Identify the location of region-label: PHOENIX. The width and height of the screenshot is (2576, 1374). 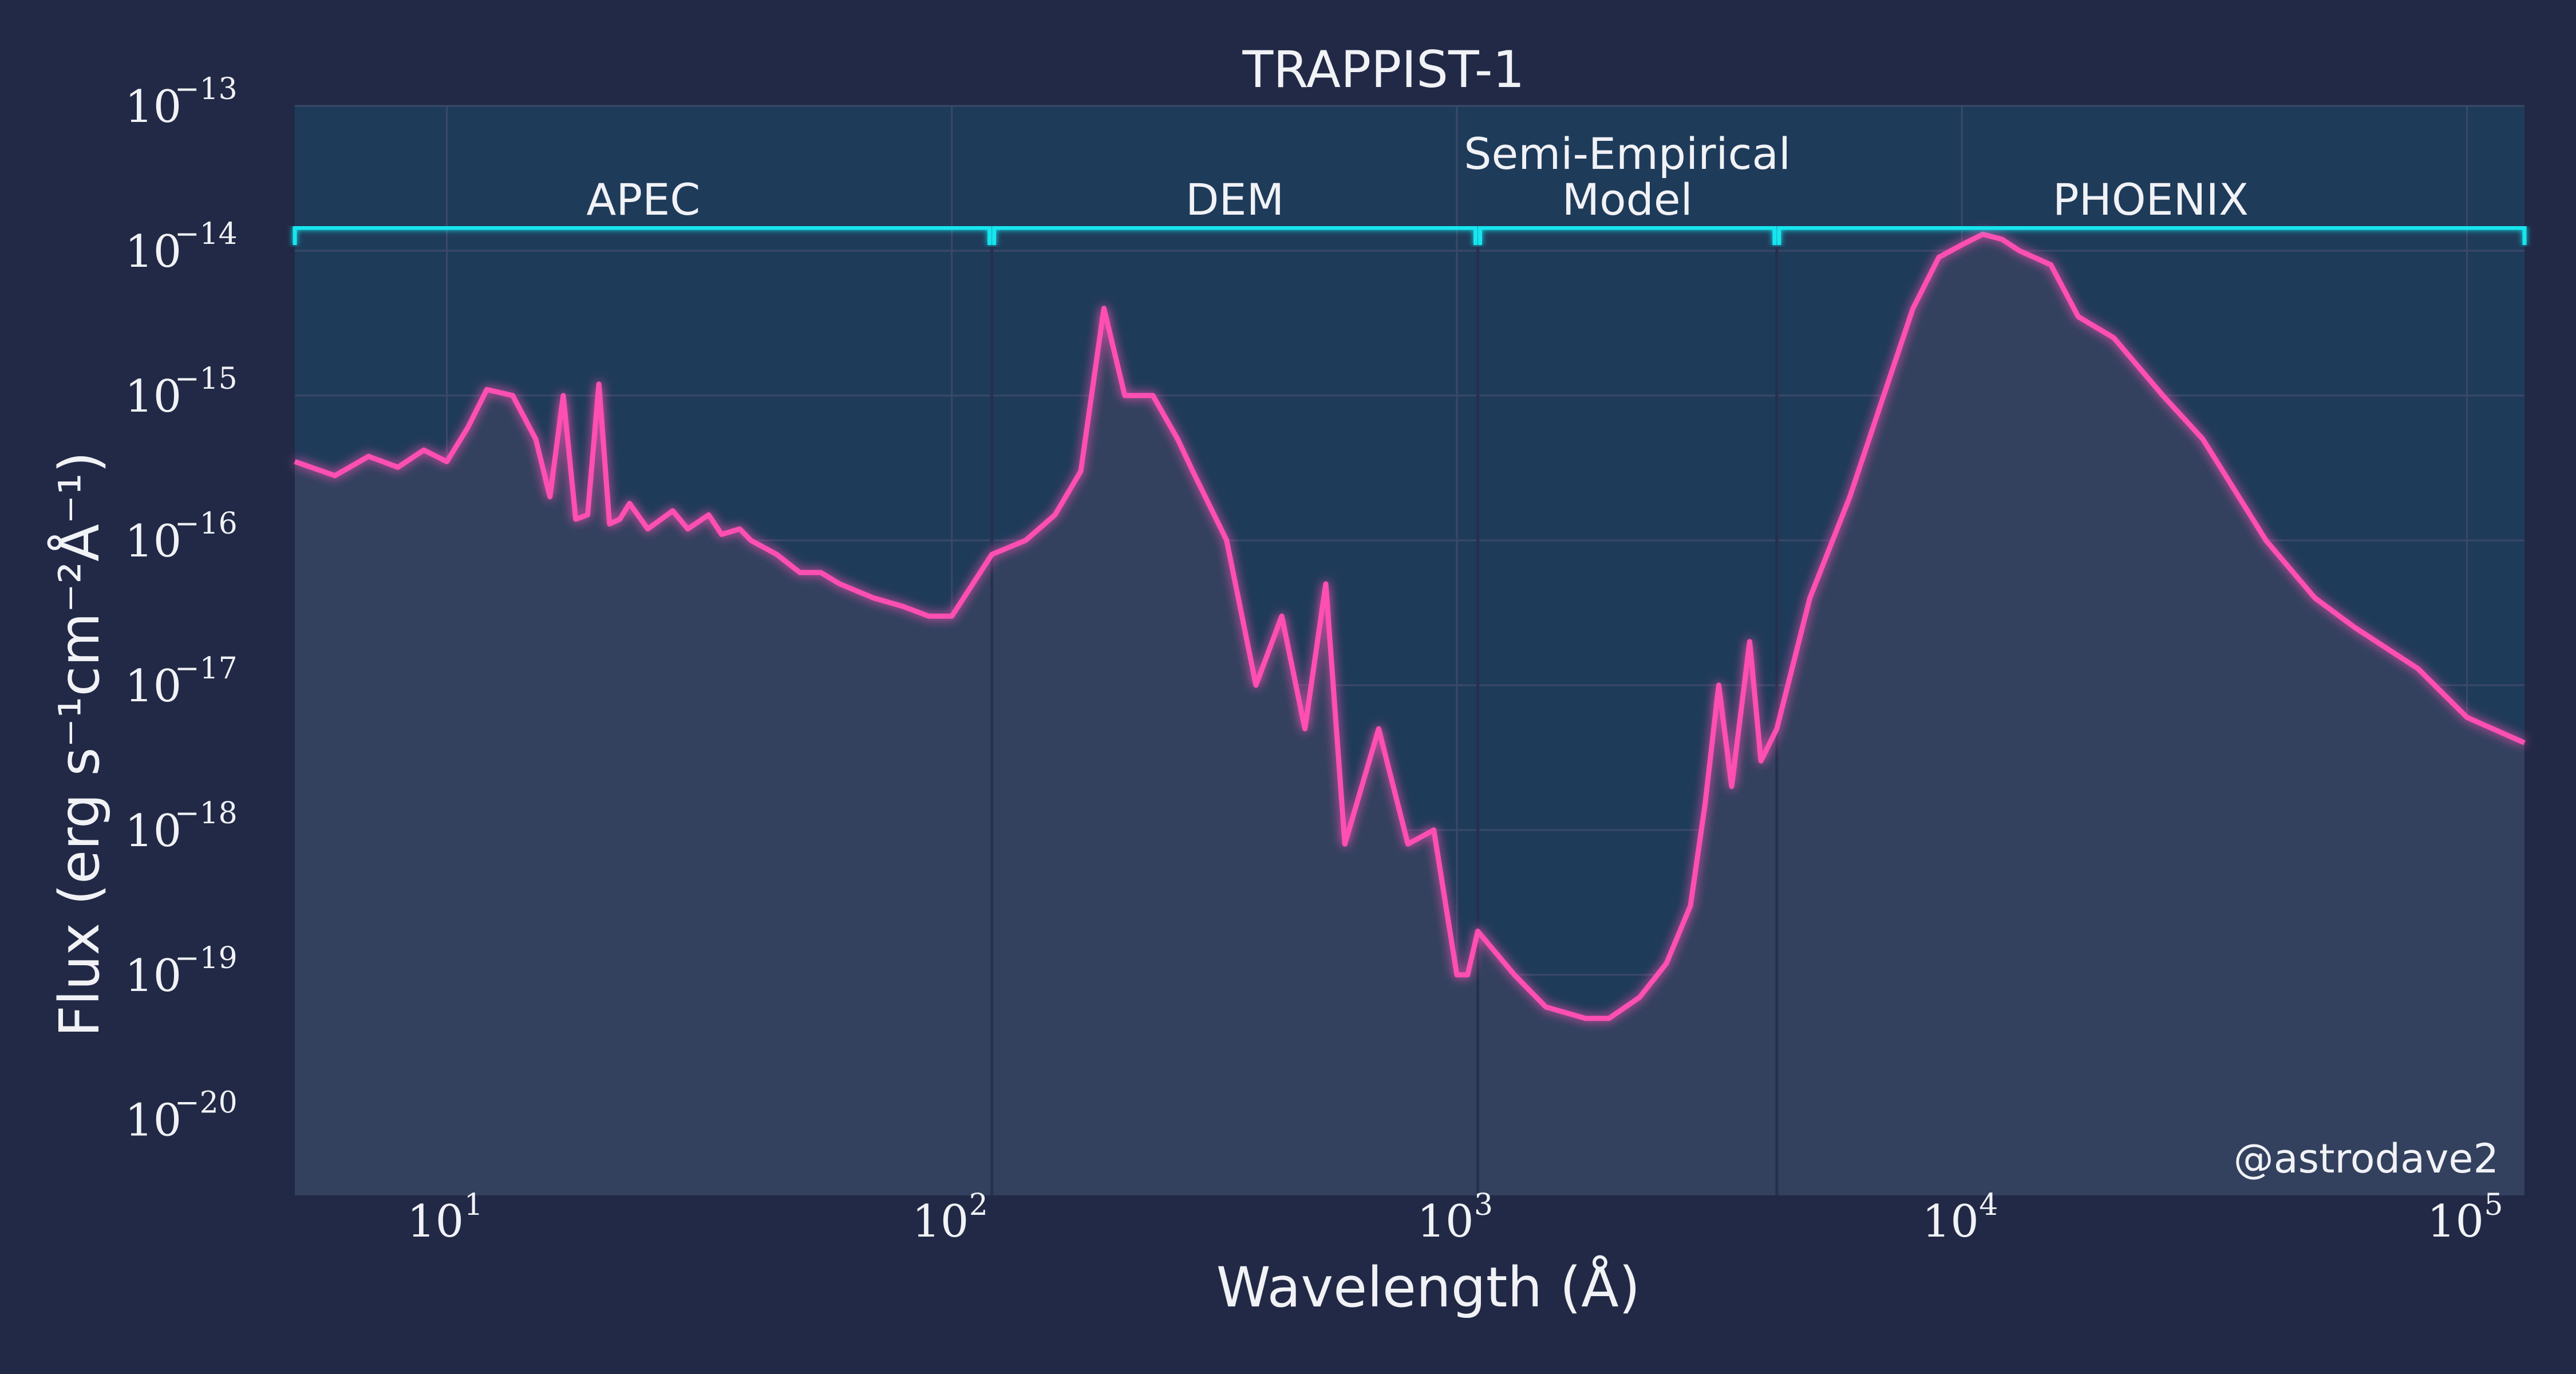
(2151, 199).